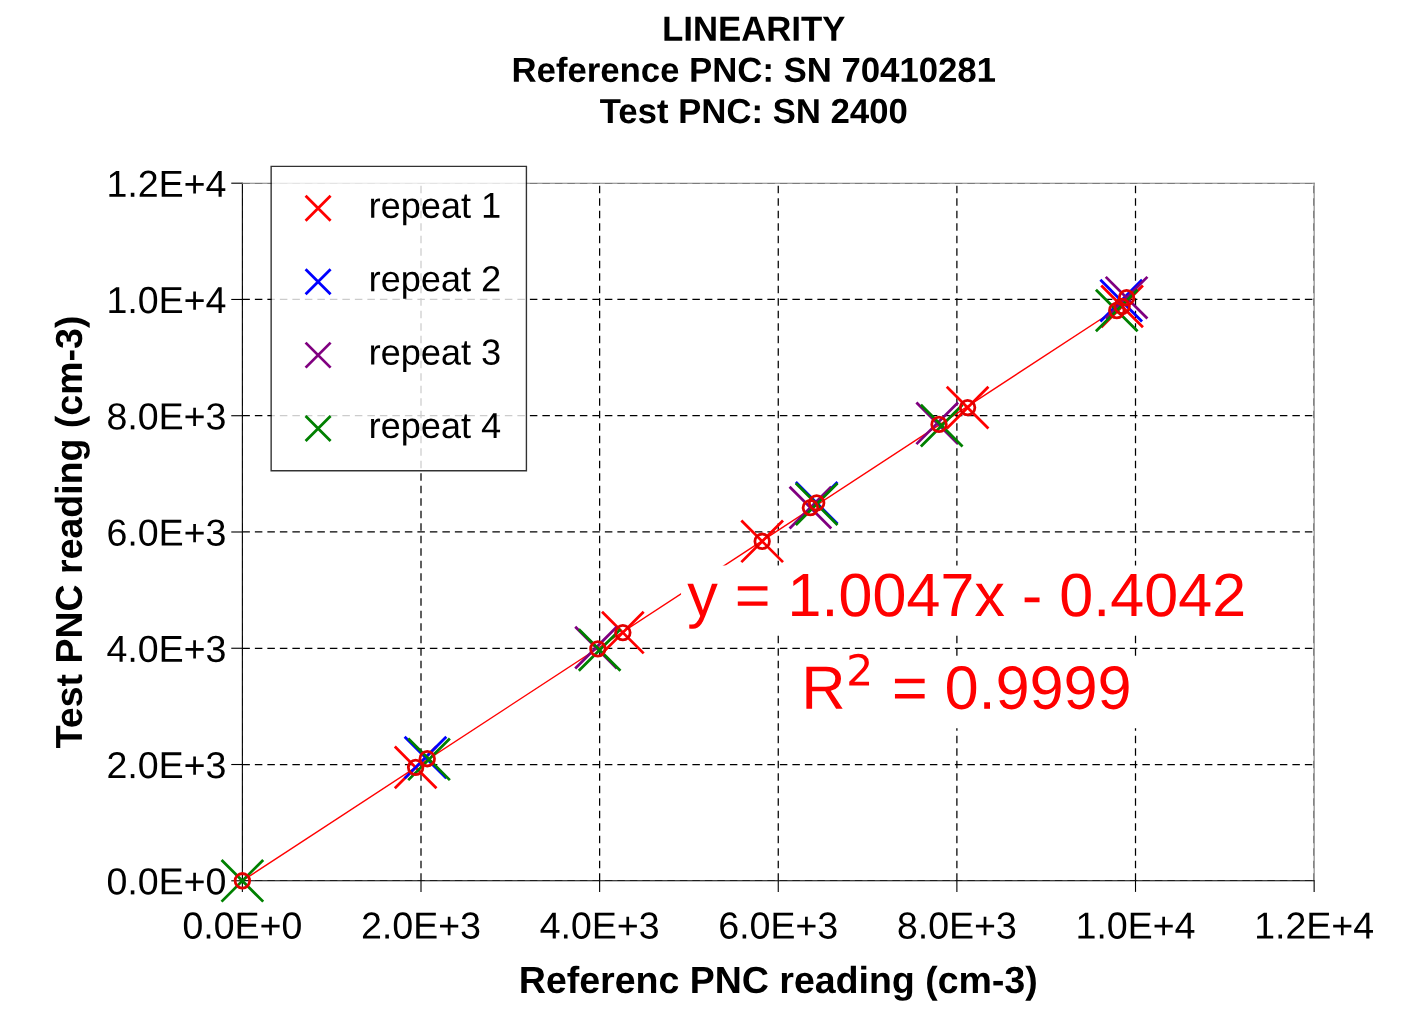 This screenshot has height=1035, width=1401. Describe the element at coordinates (242, 925) in the screenshot. I see `x-tick-label: 0.0E+0` at that location.